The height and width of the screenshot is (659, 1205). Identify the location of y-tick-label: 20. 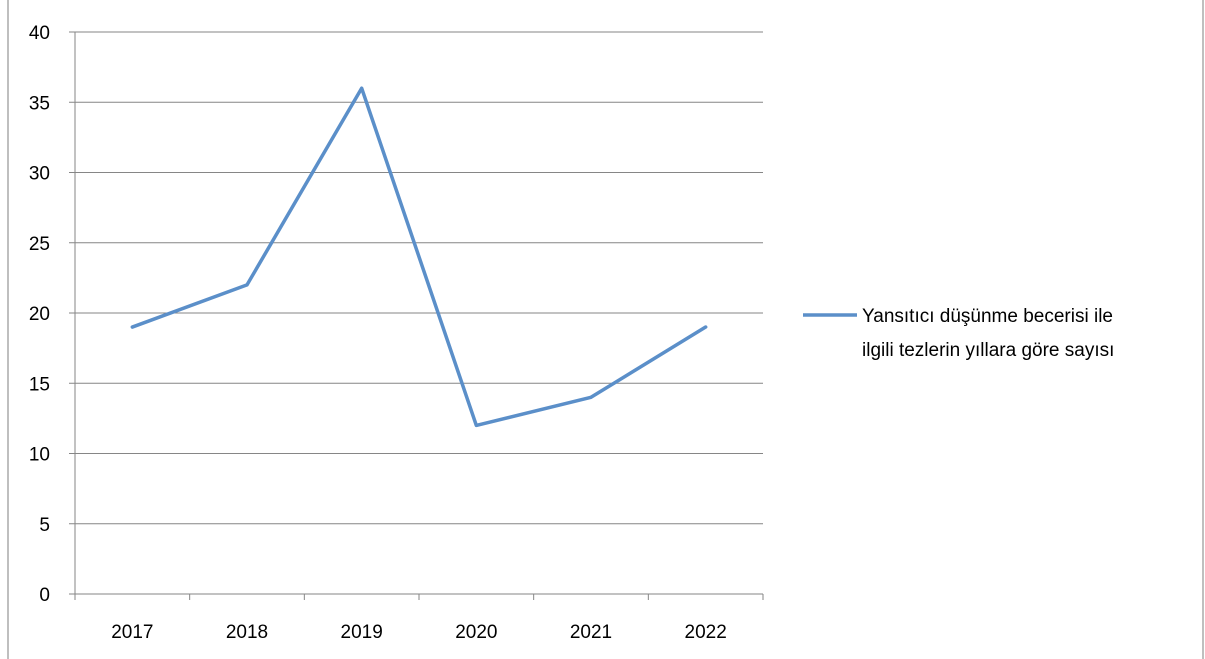
(39, 314).